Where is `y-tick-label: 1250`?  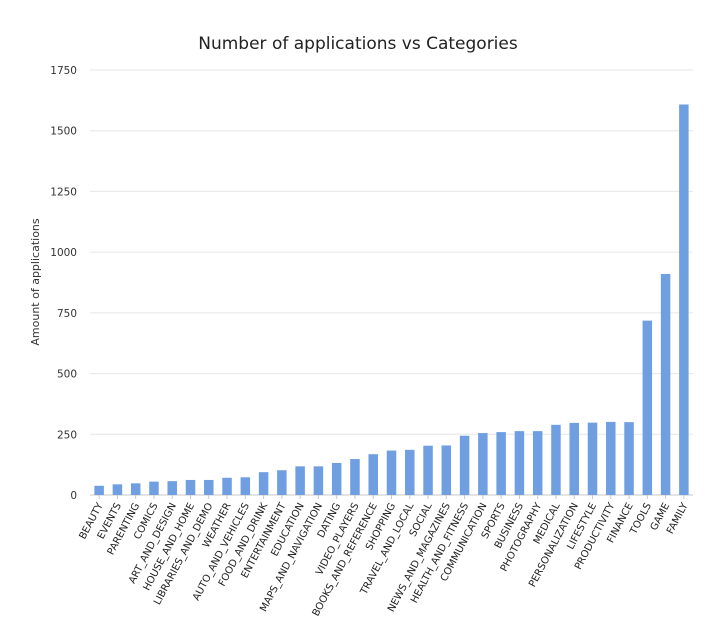 y-tick-label: 1250 is located at coordinates (63, 192).